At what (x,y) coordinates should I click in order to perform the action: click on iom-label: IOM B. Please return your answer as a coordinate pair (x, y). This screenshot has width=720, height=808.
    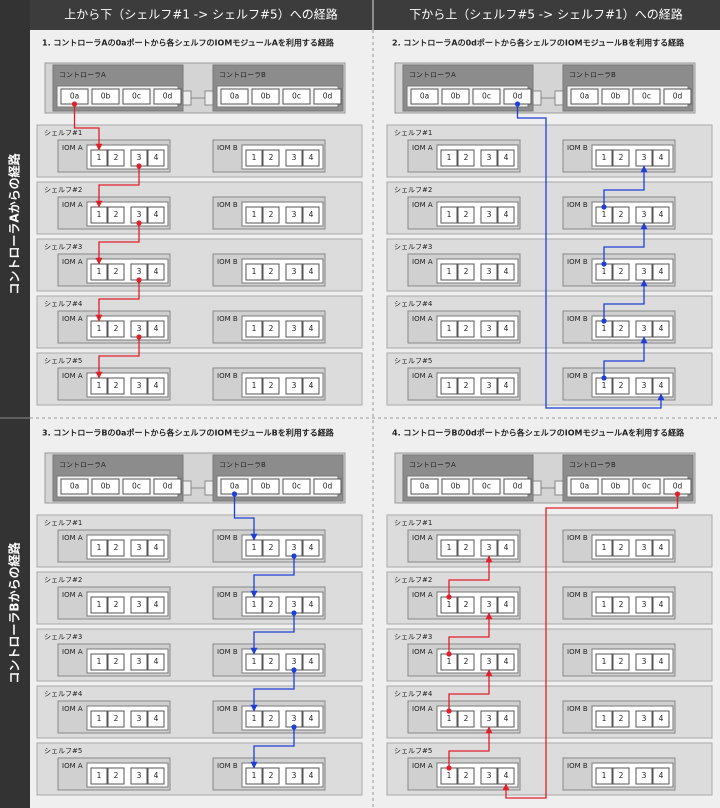
    Looking at the image, I should click on (227, 766).